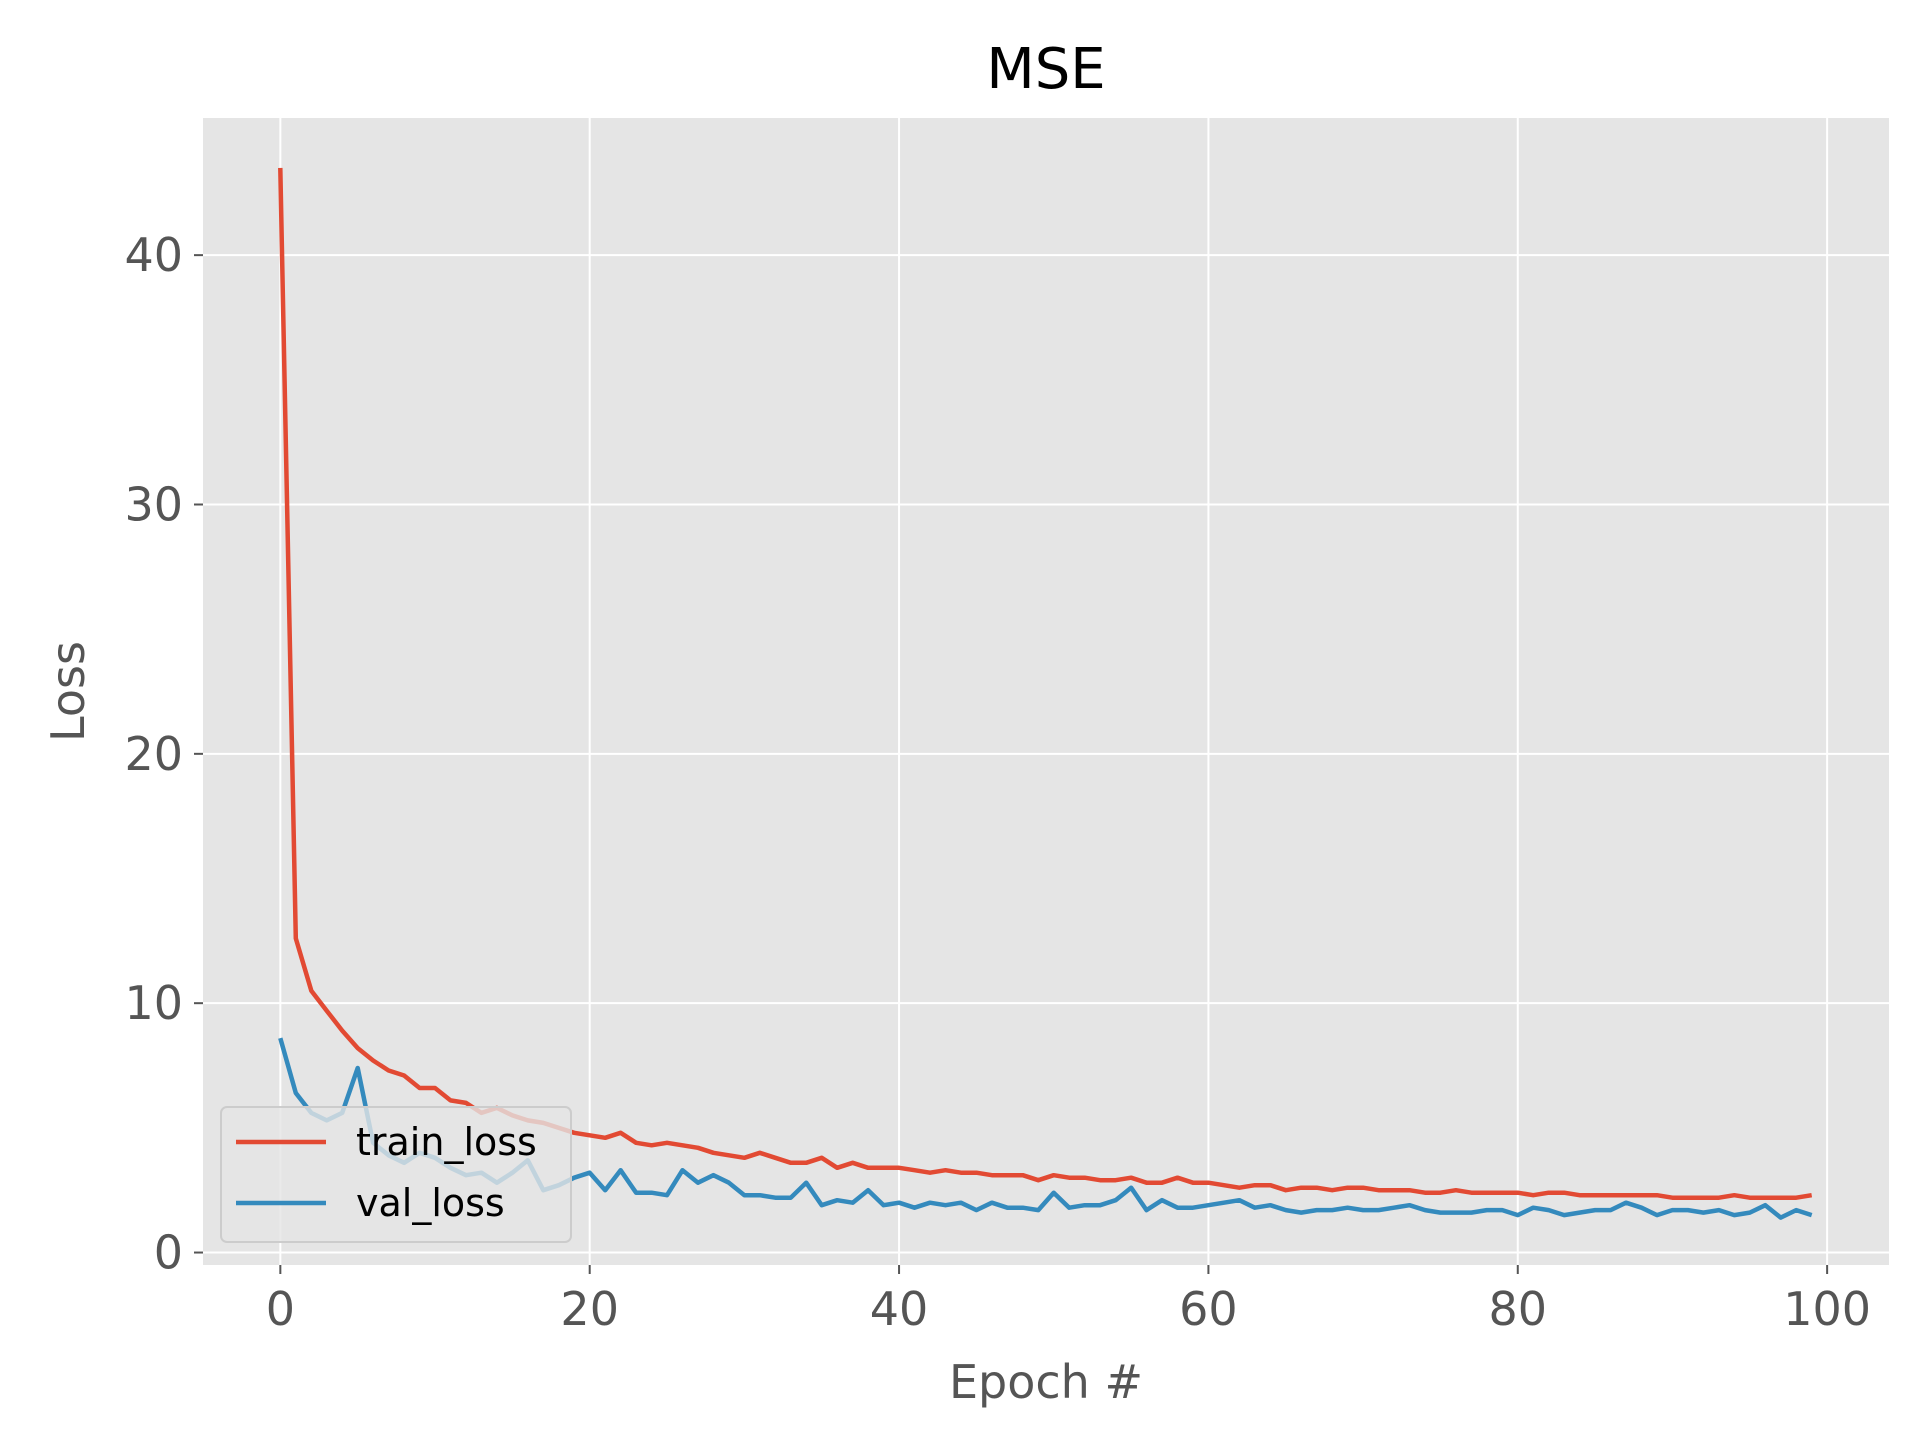 The height and width of the screenshot is (1440, 1920). Describe the element at coordinates (396, 1174) in the screenshot. I see `legend: train_loss val_loss` at that location.